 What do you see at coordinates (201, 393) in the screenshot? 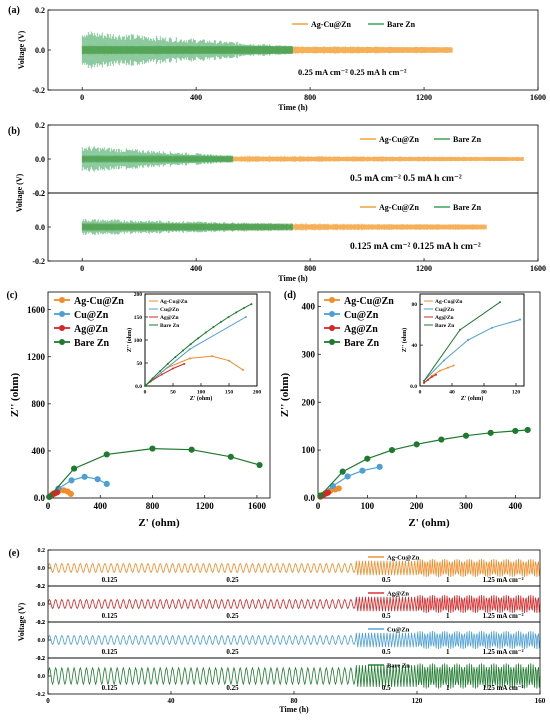
I see `panel-c-inset-xtick-label: 100` at bounding box center [201, 393].